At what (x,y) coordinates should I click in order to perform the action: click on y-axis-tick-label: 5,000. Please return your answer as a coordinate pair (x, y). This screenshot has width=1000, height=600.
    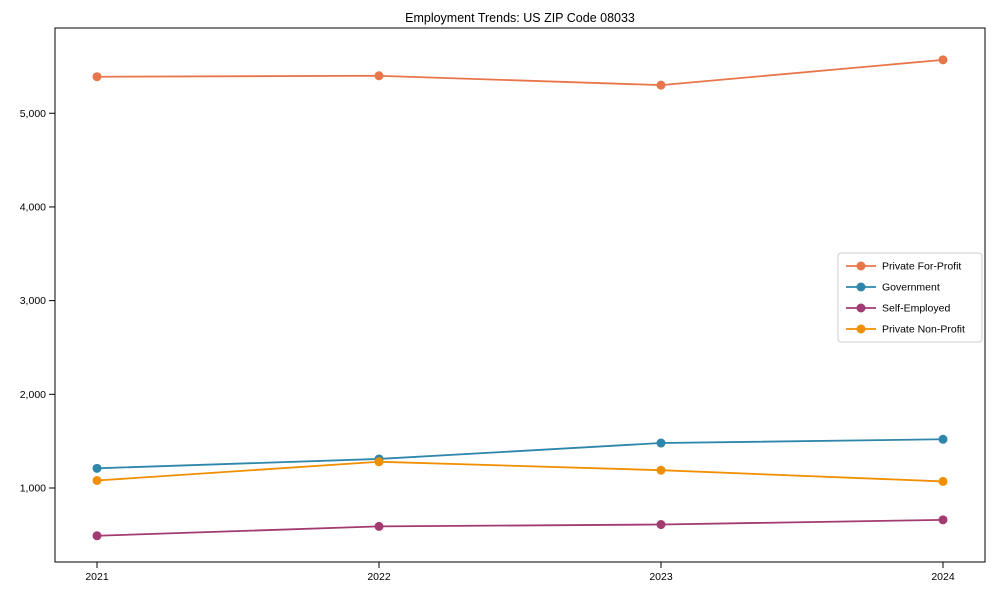
    Looking at the image, I should click on (33, 114).